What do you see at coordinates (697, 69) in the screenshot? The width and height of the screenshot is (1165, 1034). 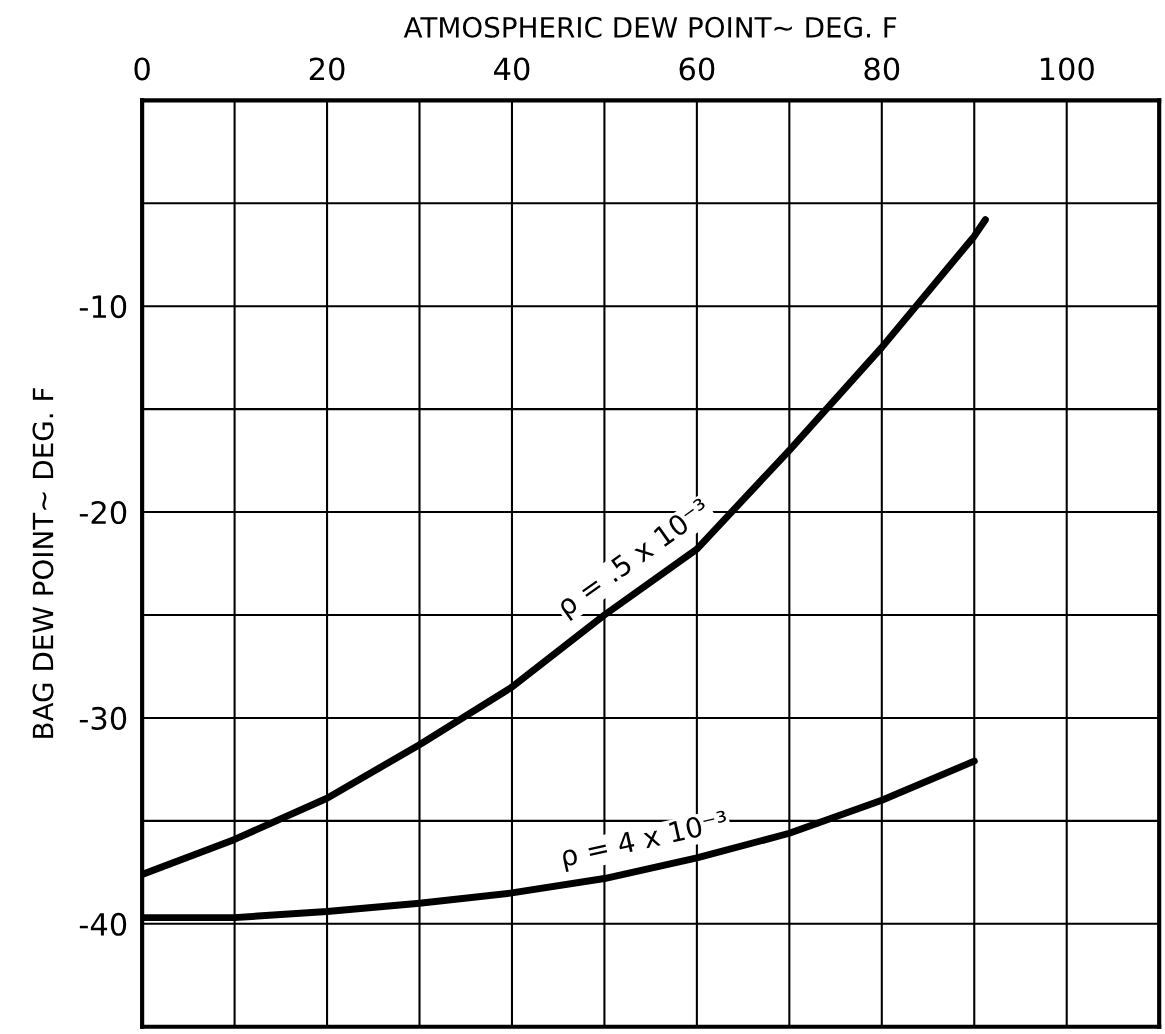 I see `x-tick-label: 60` at bounding box center [697, 69].